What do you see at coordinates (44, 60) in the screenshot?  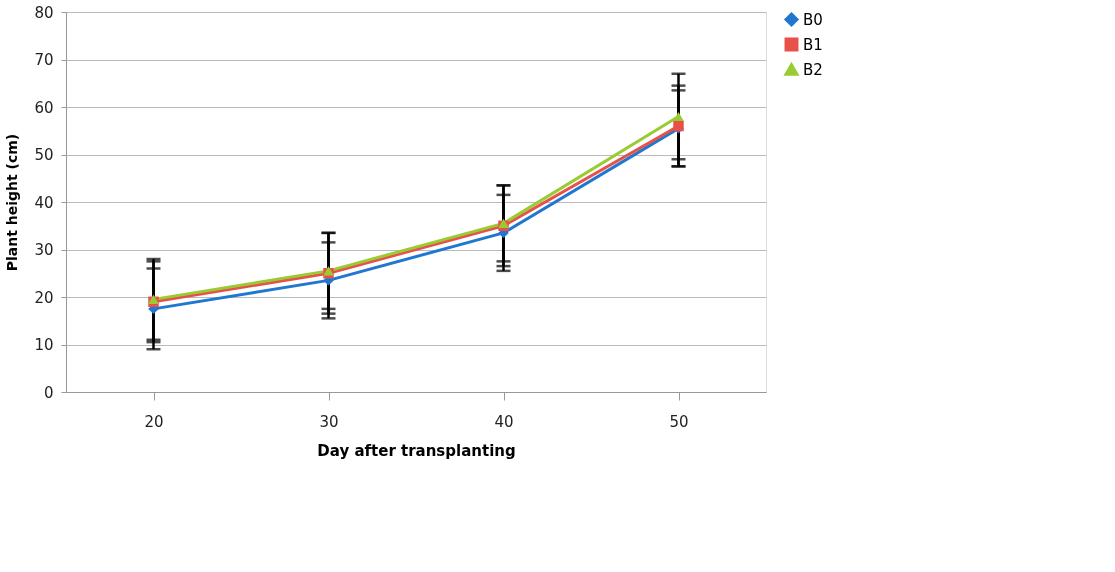 I see `y-tick-label: 70` at bounding box center [44, 60].